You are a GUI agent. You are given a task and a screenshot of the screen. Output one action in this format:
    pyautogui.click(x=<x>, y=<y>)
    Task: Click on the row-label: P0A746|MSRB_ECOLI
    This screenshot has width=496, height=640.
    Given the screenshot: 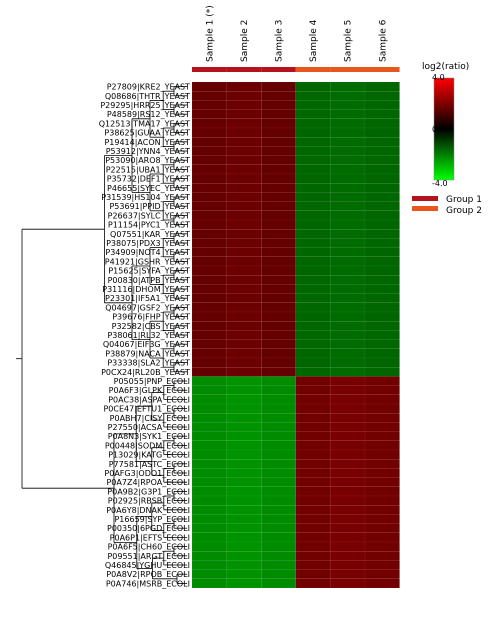 What is the action you would take?
    pyautogui.click(x=148, y=583)
    